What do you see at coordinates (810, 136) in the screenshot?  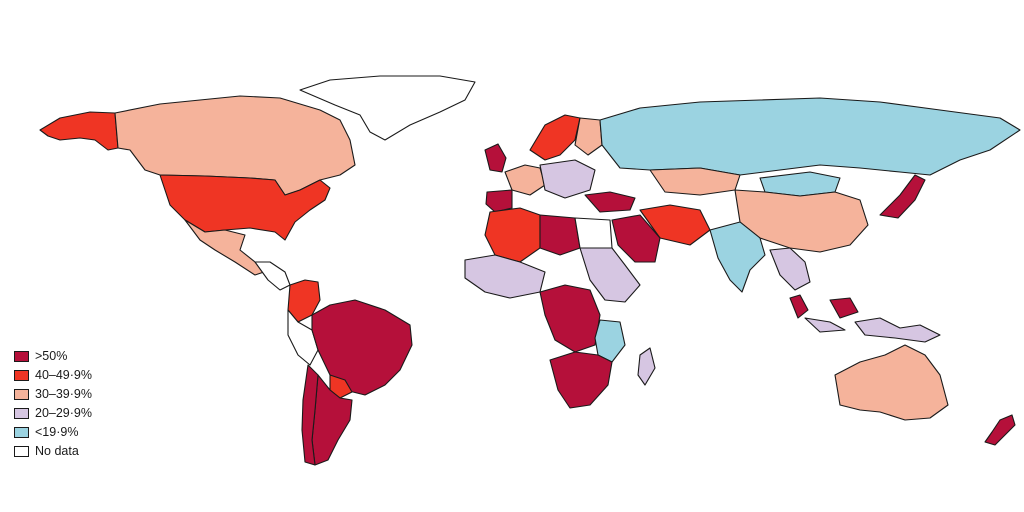 I see `region-russia` at bounding box center [810, 136].